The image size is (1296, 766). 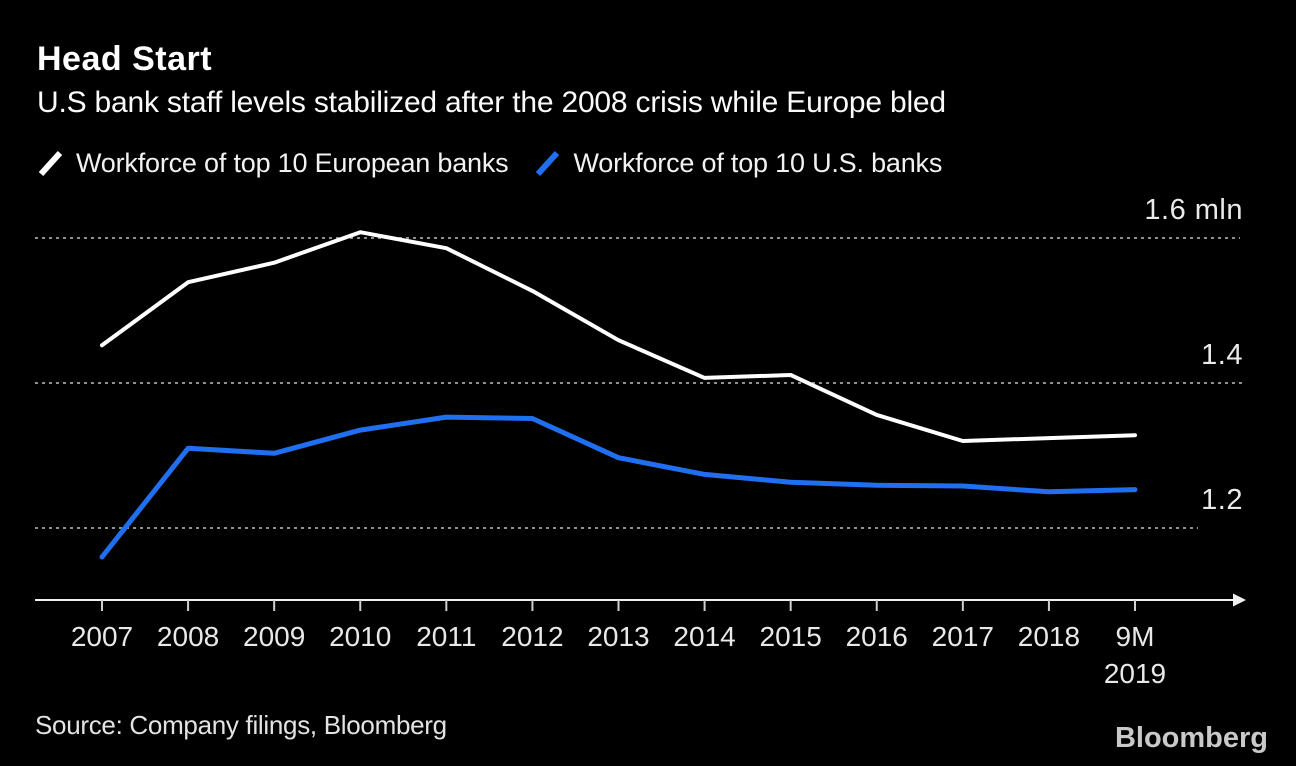 I want to click on x-axis-label-2017: 2017, so click(x=962, y=636).